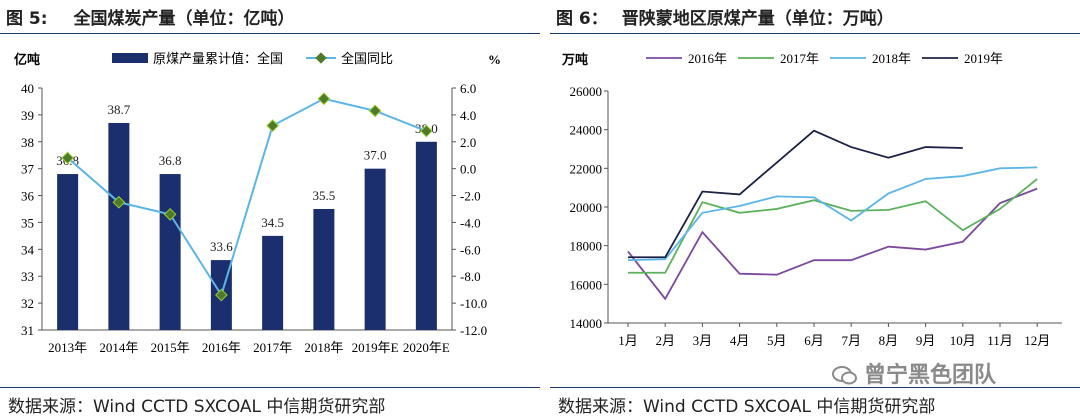 The height and width of the screenshot is (420, 1080). I want to click on left-y-tick-label: 36, so click(28, 196).